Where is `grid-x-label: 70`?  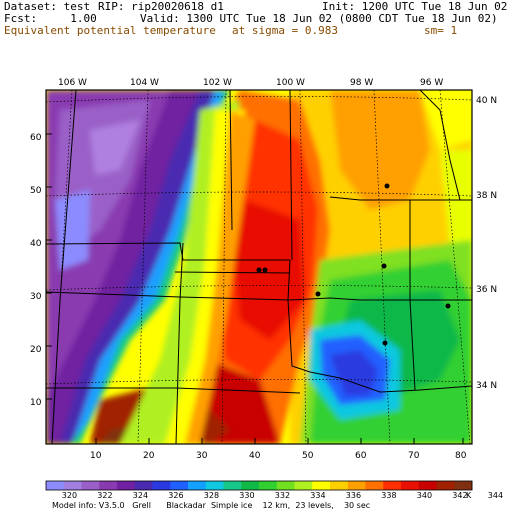 grid-x-label: 70 is located at coordinates (414, 456).